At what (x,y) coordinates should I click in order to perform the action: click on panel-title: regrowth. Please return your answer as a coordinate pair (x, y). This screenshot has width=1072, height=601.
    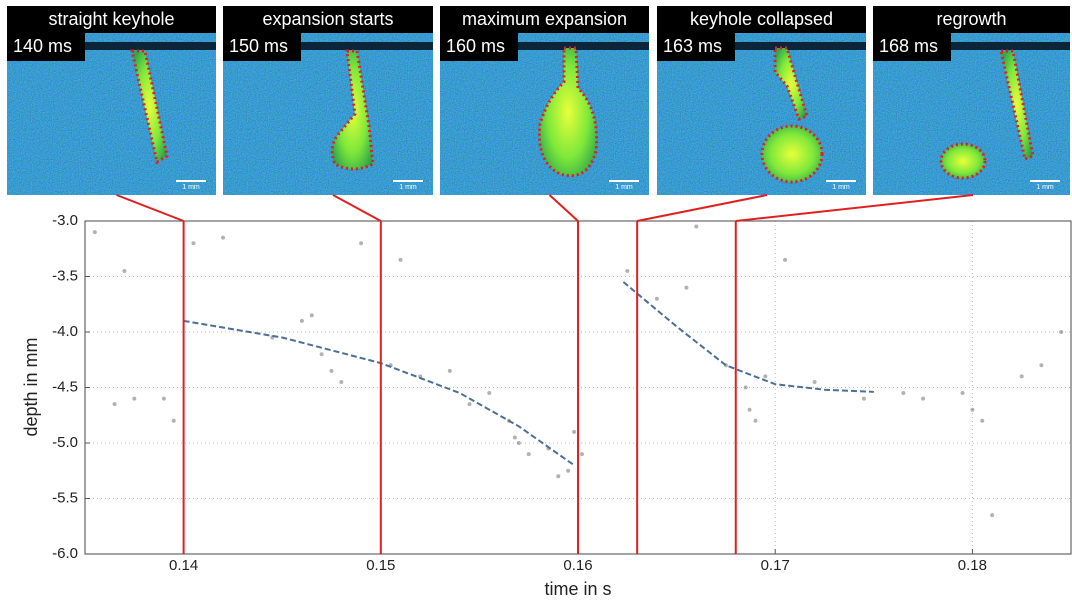
    Looking at the image, I should click on (971, 19).